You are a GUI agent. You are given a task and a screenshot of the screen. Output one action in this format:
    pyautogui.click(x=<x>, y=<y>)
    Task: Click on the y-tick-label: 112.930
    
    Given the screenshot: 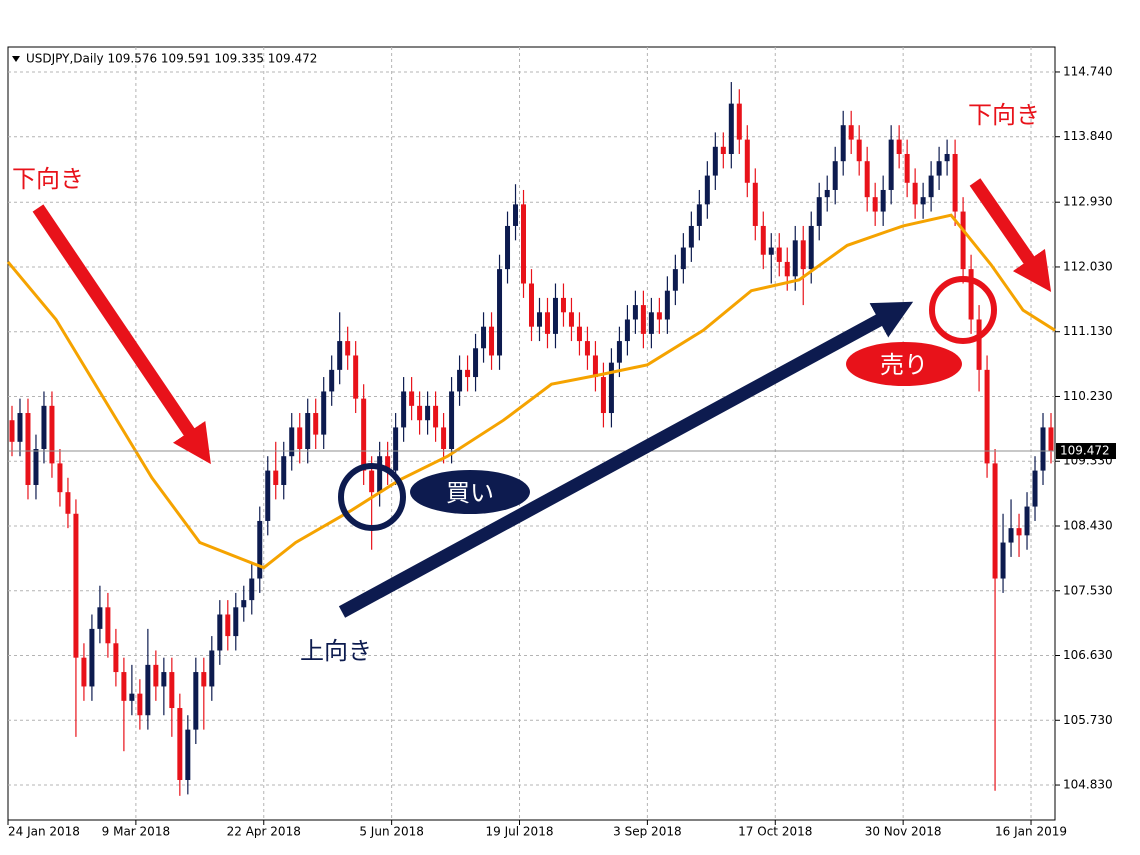 What is the action you would take?
    pyautogui.click(x=1088, y=202)
    